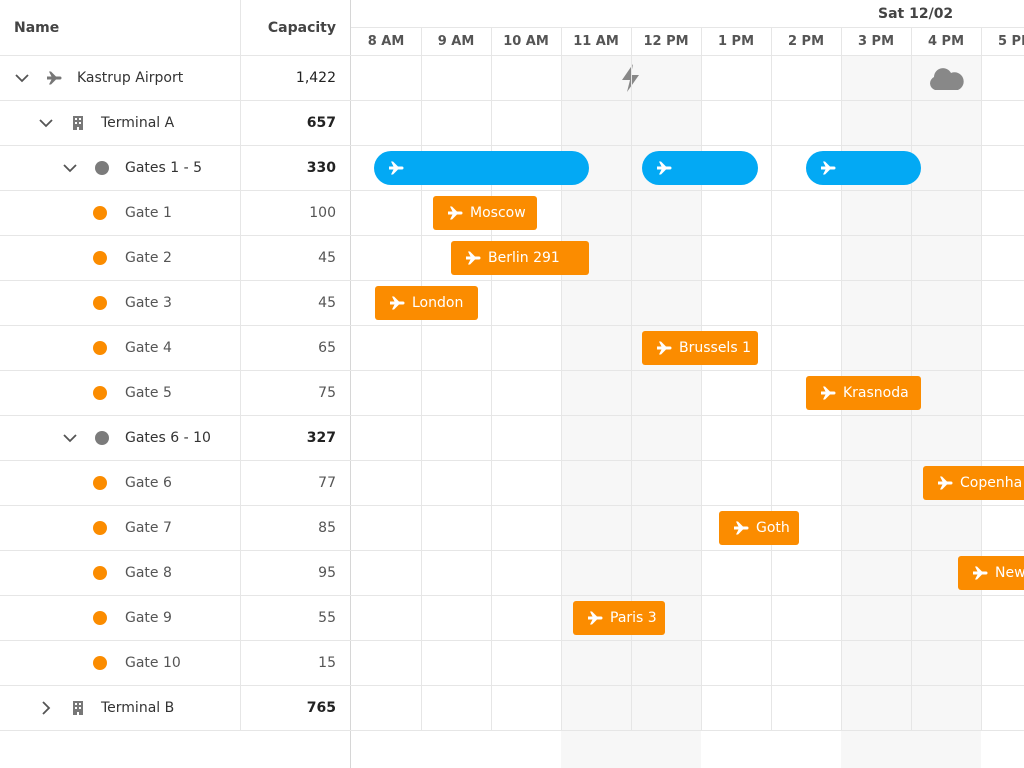 The height and width of the screenshot is (768, 1024). What do you see at coordinates (148, 258) in the screenshot?
I see `row-name: Gate 2` at bounding box center [148, 258].